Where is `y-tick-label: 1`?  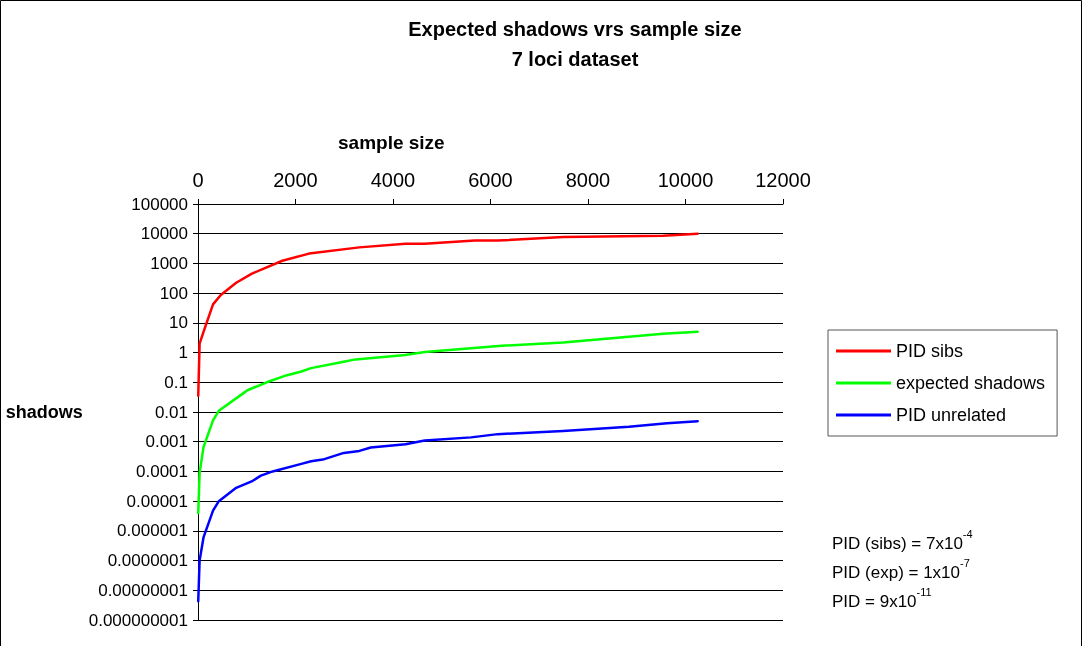
y-tick-label: 1 is located at coordinates (183, 353).